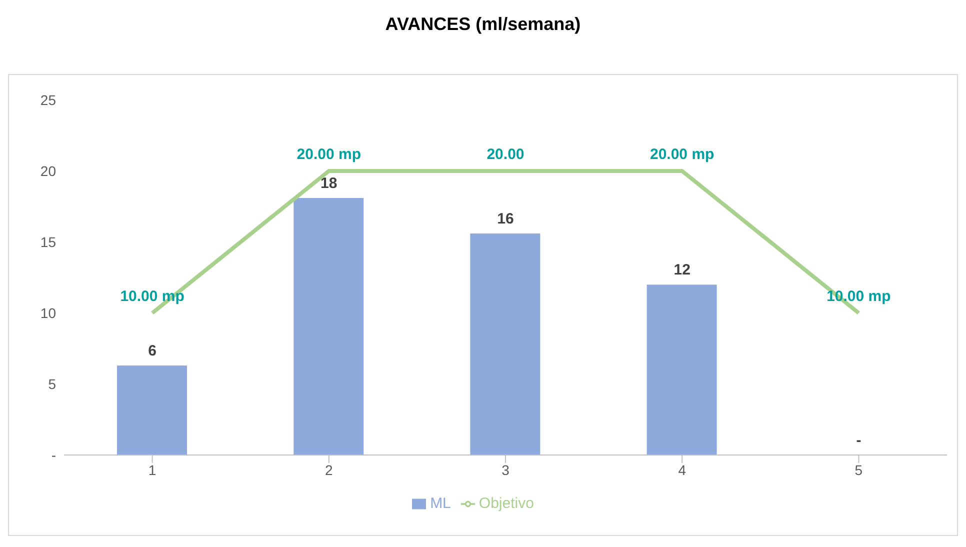  I want to click on x-tick-label: 3, so click(506, 470).